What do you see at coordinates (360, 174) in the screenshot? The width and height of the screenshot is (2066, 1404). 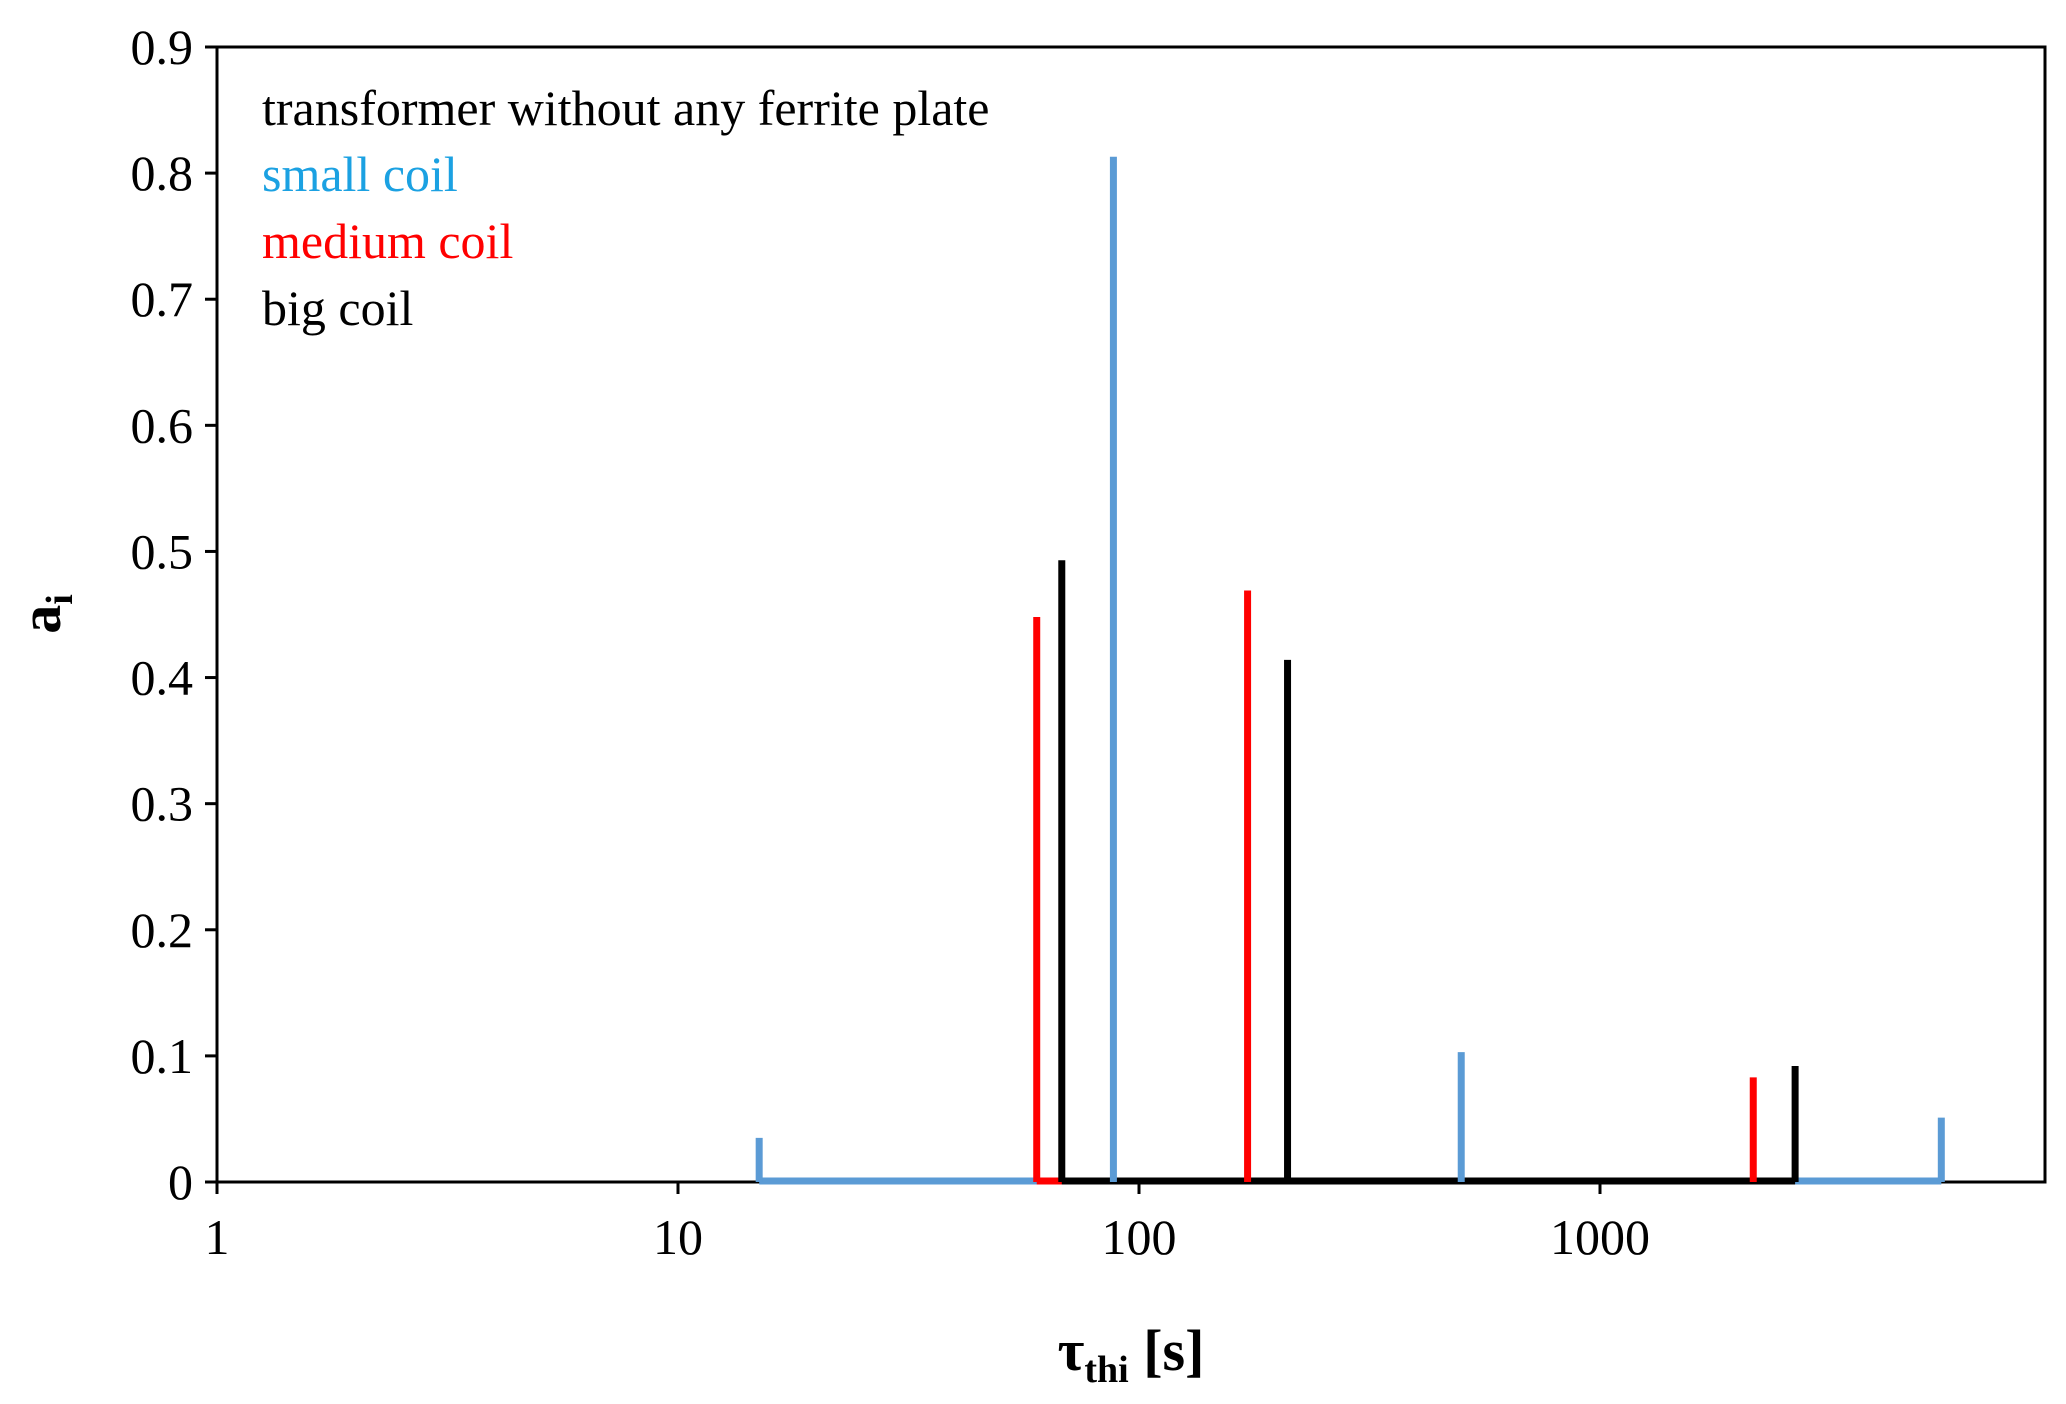 I see `legend-entry-small-coil: small coil` at bounding box center [360, 174].